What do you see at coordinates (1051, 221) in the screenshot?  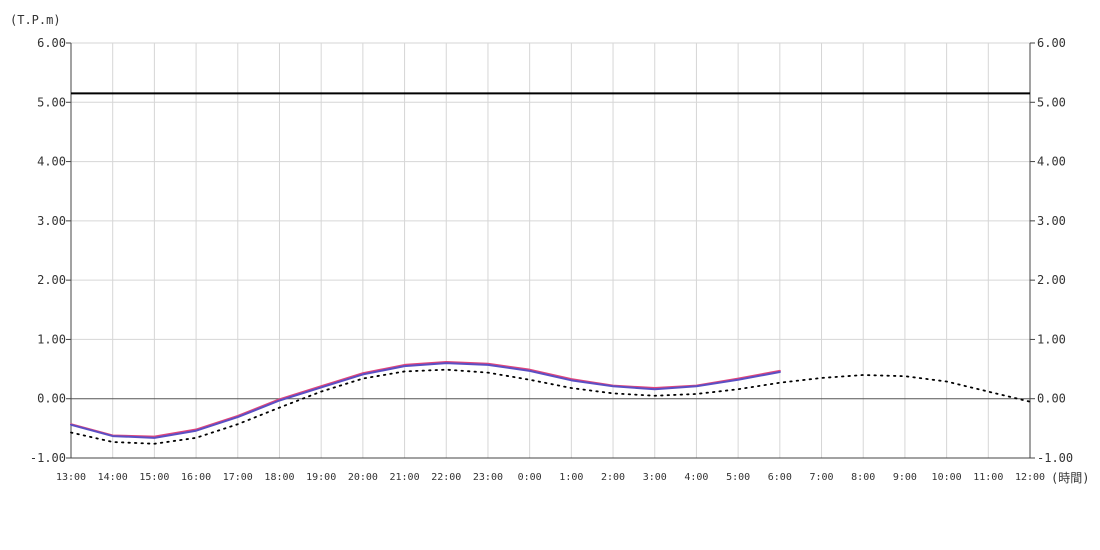 I see `y-tick-label-right: 3.00` at bounding box center [1051, 221].